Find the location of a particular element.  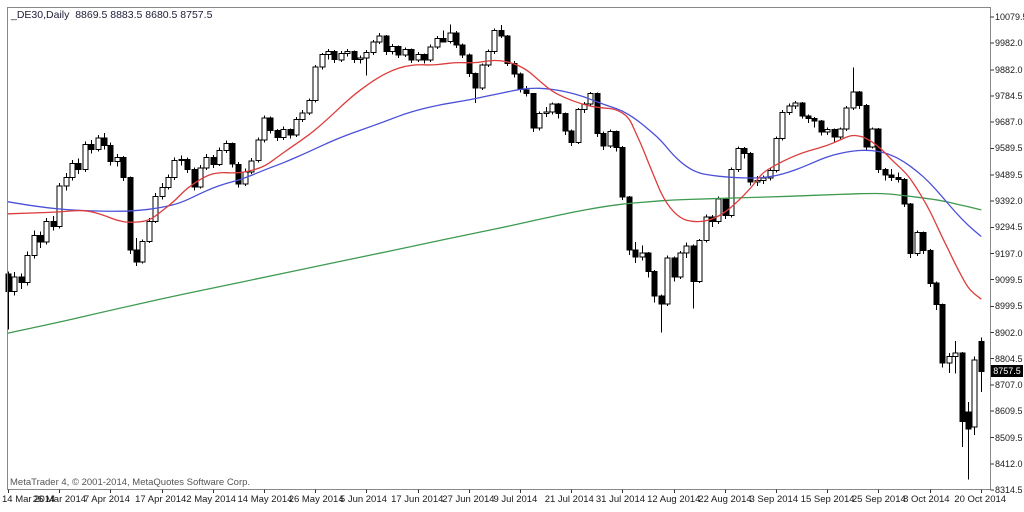

y-axis-label: 9882.0 is located at coordinates (1009, 69).